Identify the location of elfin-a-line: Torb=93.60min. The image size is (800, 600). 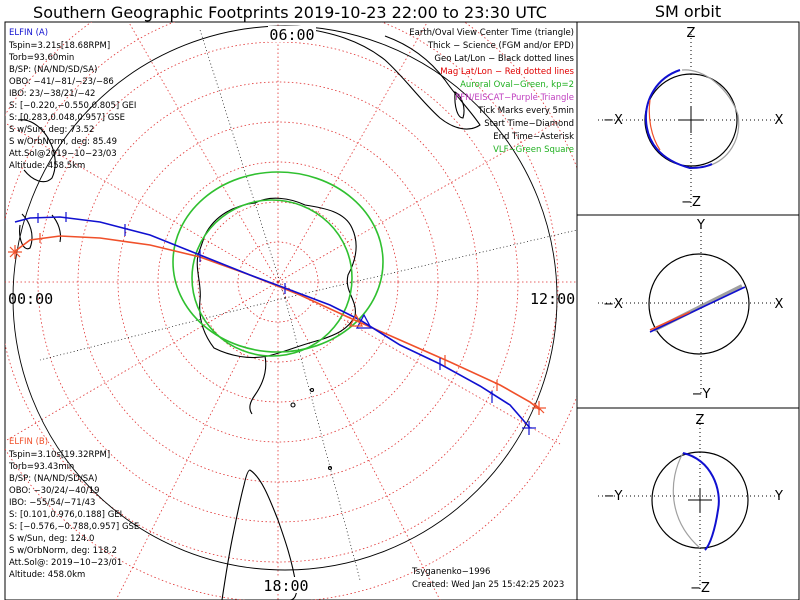
(41, 58).